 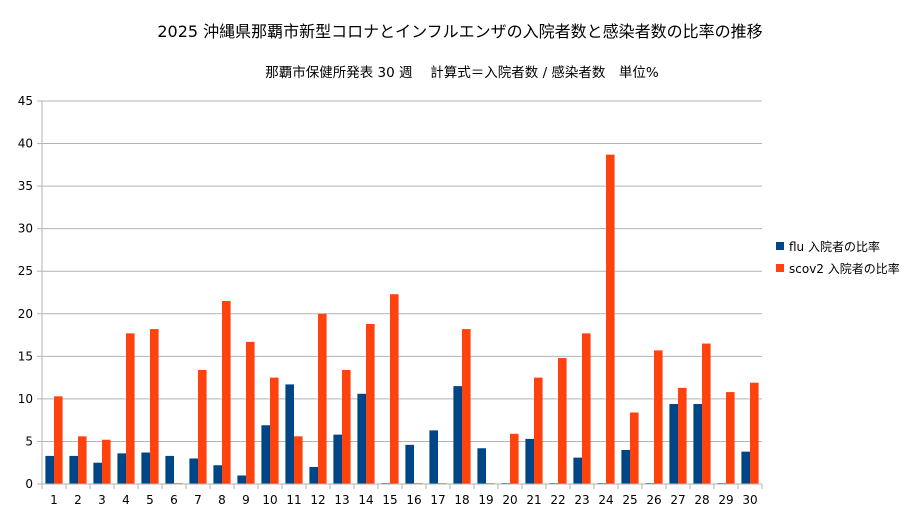 I want to click on x-tick-label: 21, so click(x=533, y=500).